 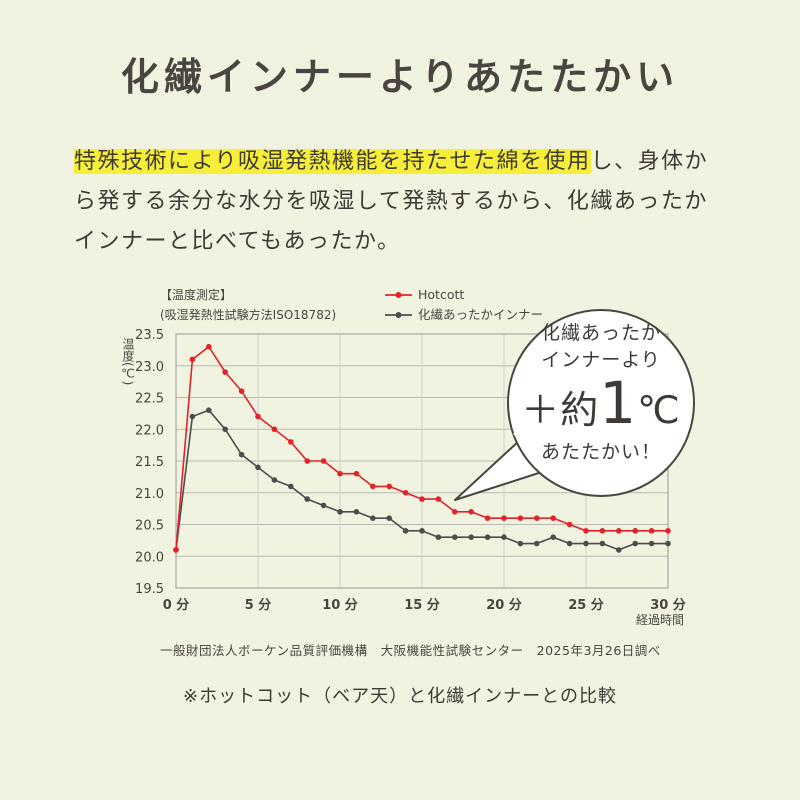 What do you see at coordinates (149, 367) in the screenshot?
I see `y-tick-label: 23.0` at bounding box center [149, 367].